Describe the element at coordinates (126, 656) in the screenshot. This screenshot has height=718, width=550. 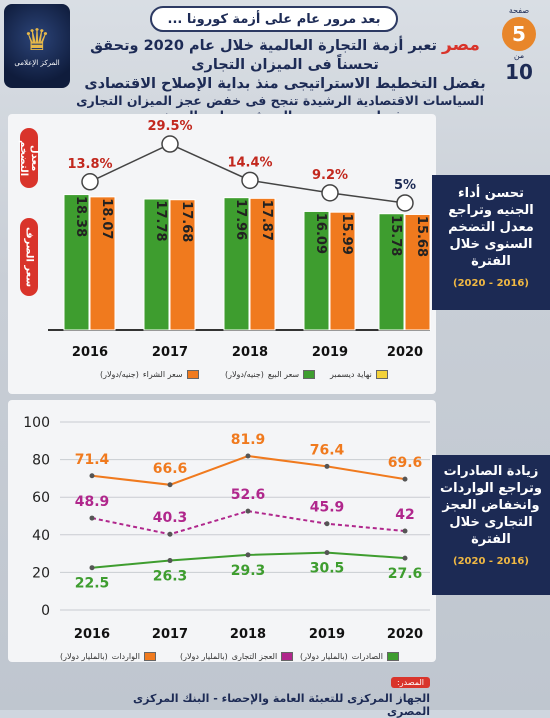
I see `legend-imports-label: الواردات` at that location.